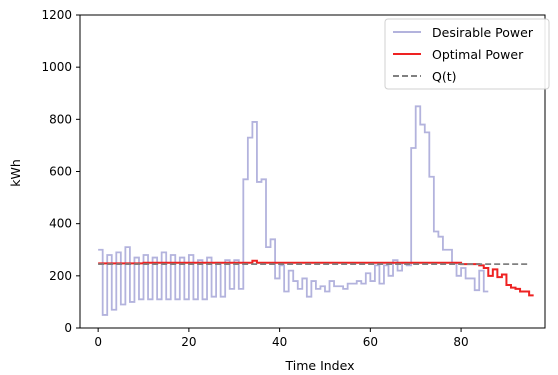 This screenshot has height=375, width=558. Describe the element at coordinates (370, 342) in the screenshot. I see `x-tick-label: 60` at that location.